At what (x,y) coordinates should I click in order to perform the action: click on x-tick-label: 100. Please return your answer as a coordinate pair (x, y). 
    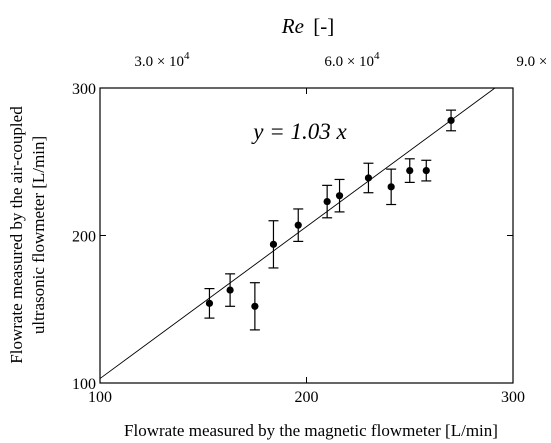
    Looking at the image, I should click on (100, 397).